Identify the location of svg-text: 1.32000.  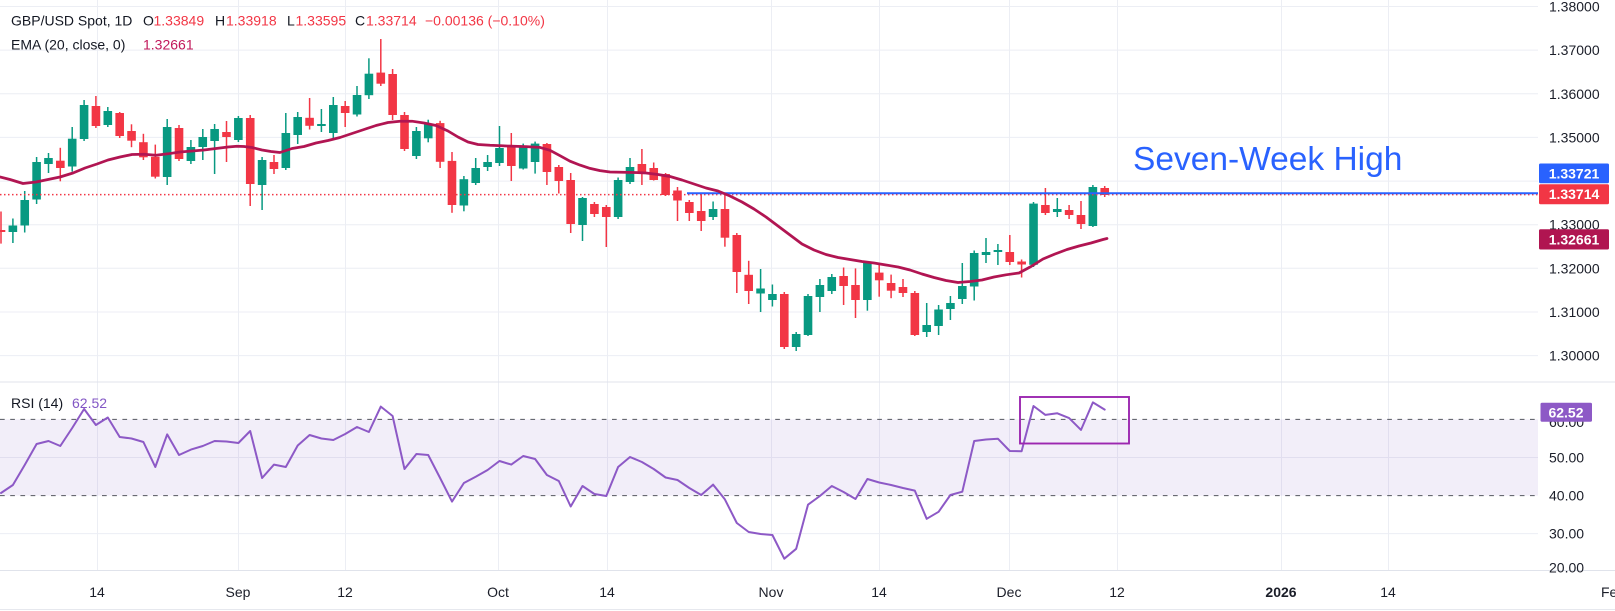
(1574, 268).